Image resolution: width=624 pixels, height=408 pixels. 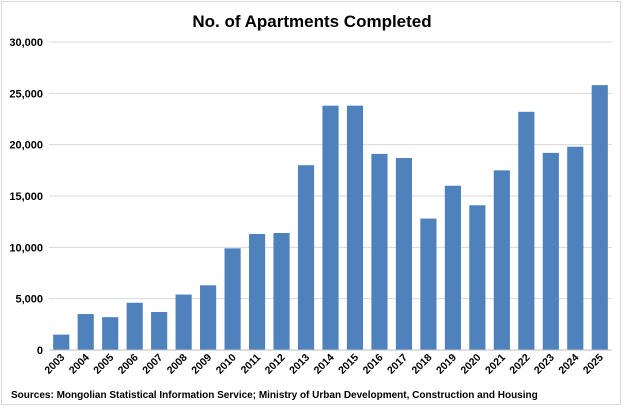 I want to click on y-tick-label: 20,000, so click(x=26, y=146).